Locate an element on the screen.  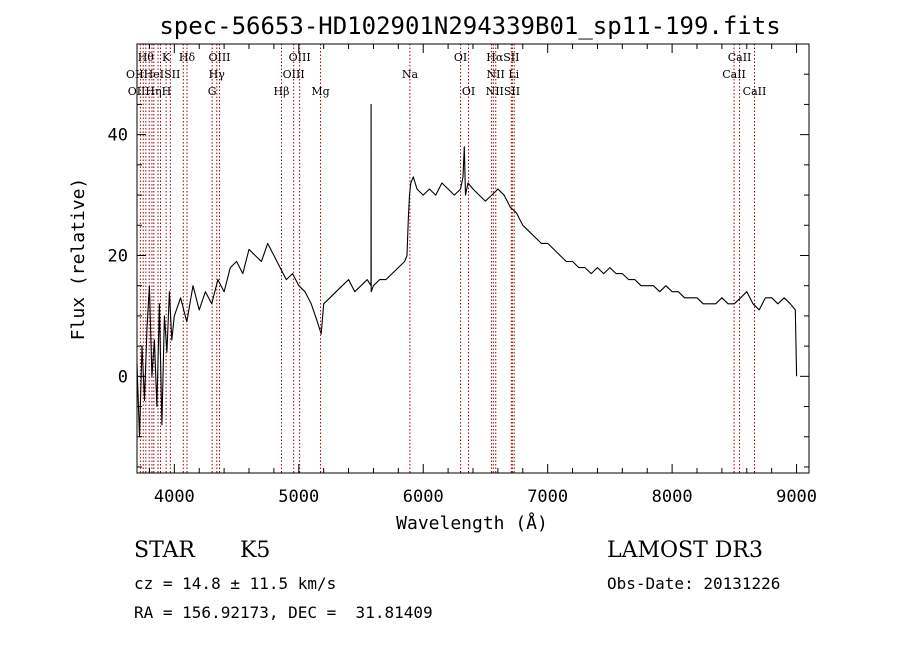
x-tick-label: 6000 is located at coordinates (423, 497).